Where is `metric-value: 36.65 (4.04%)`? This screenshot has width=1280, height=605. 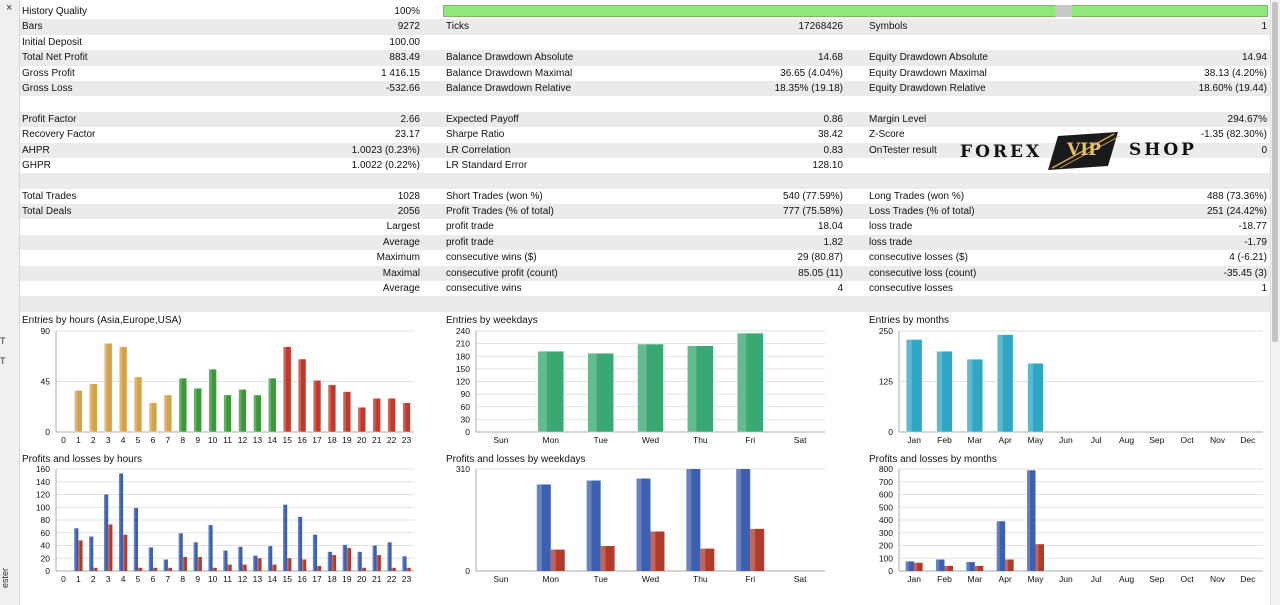 metric-value: 36.65 (4.04%) is located at coordinates (811, 73).